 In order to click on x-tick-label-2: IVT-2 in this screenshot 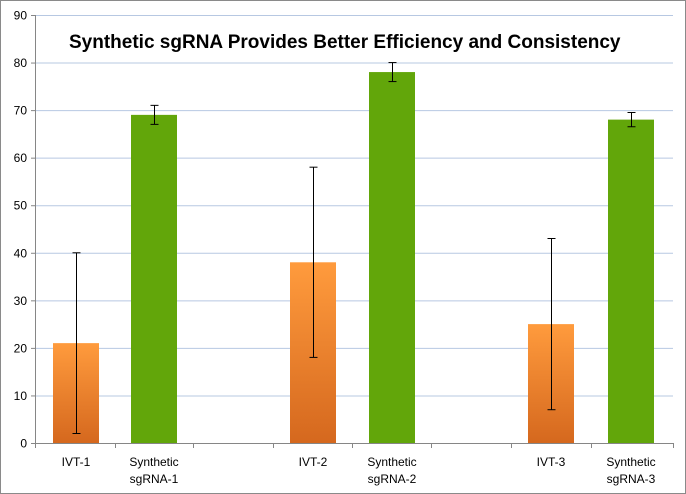, I will do `click(313, 462)`.